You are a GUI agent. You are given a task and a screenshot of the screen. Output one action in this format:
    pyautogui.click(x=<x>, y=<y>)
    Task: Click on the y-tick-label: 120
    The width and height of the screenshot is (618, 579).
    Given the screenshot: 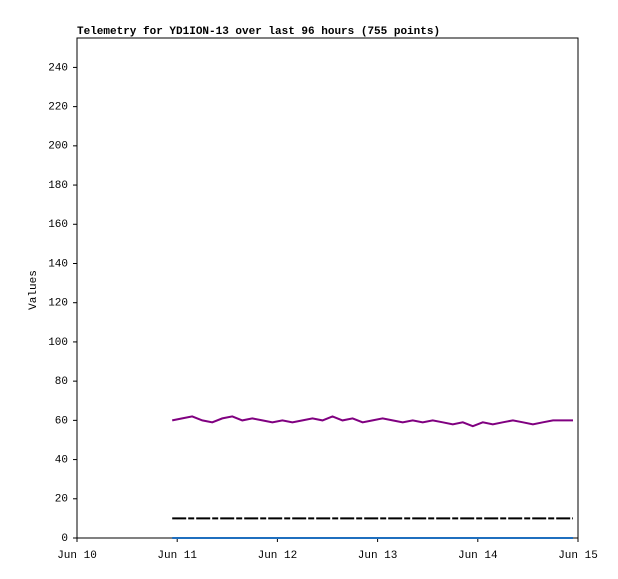 What is the action you would take?
    pyautogui.click(x=58, y=304)
    